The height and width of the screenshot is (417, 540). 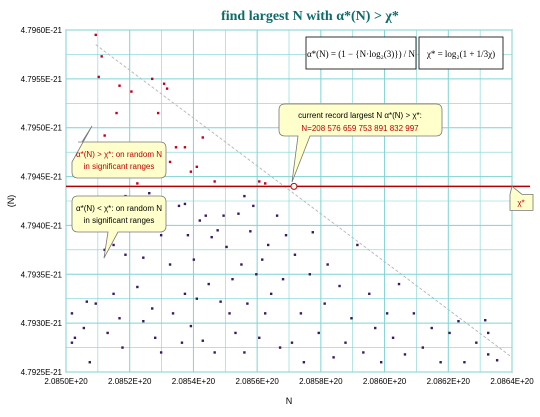 I want to click on y-tick-label: 4.7935E-21, so click(x=42, y=274).